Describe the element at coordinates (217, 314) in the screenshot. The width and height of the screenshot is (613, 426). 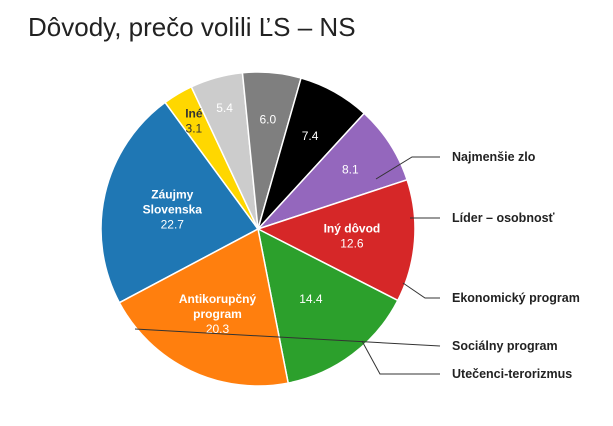
I see `slice-name-label: program` at that location.